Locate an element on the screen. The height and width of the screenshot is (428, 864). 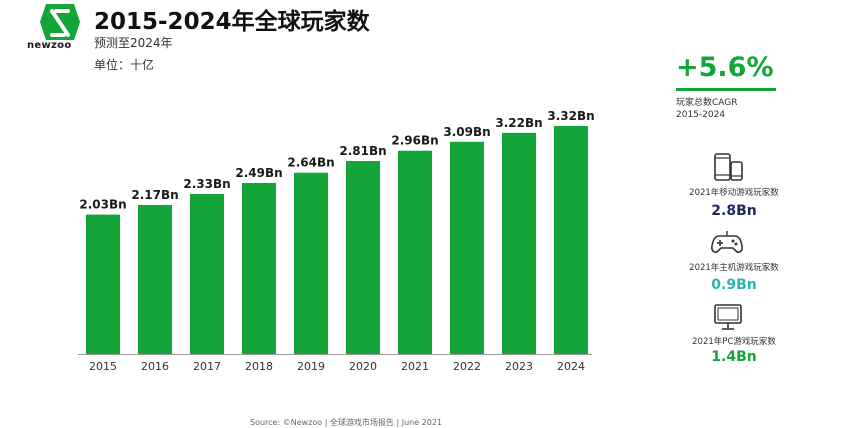
data-label-2023: 3.22Bn is located at coordinates (518, 123).